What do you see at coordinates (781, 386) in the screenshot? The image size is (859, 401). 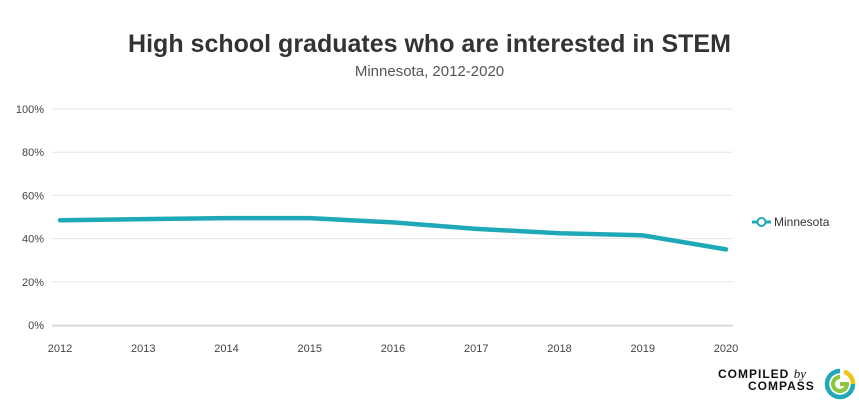 I see `logo-compass-text: COMPASS` at bounding box center [781, 386].